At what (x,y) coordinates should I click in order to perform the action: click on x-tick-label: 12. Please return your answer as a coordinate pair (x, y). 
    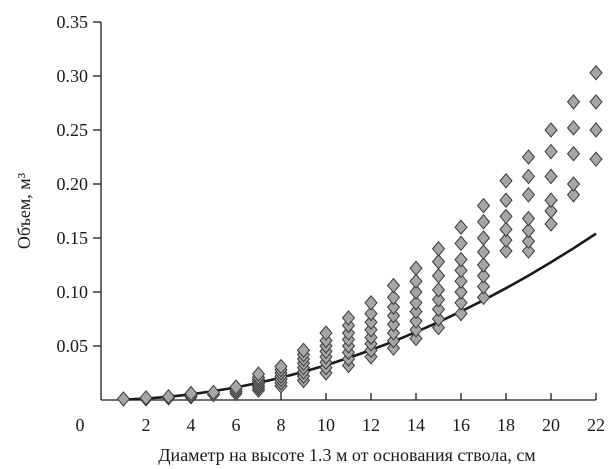
    Looking at the image, I should click on (371, 425).